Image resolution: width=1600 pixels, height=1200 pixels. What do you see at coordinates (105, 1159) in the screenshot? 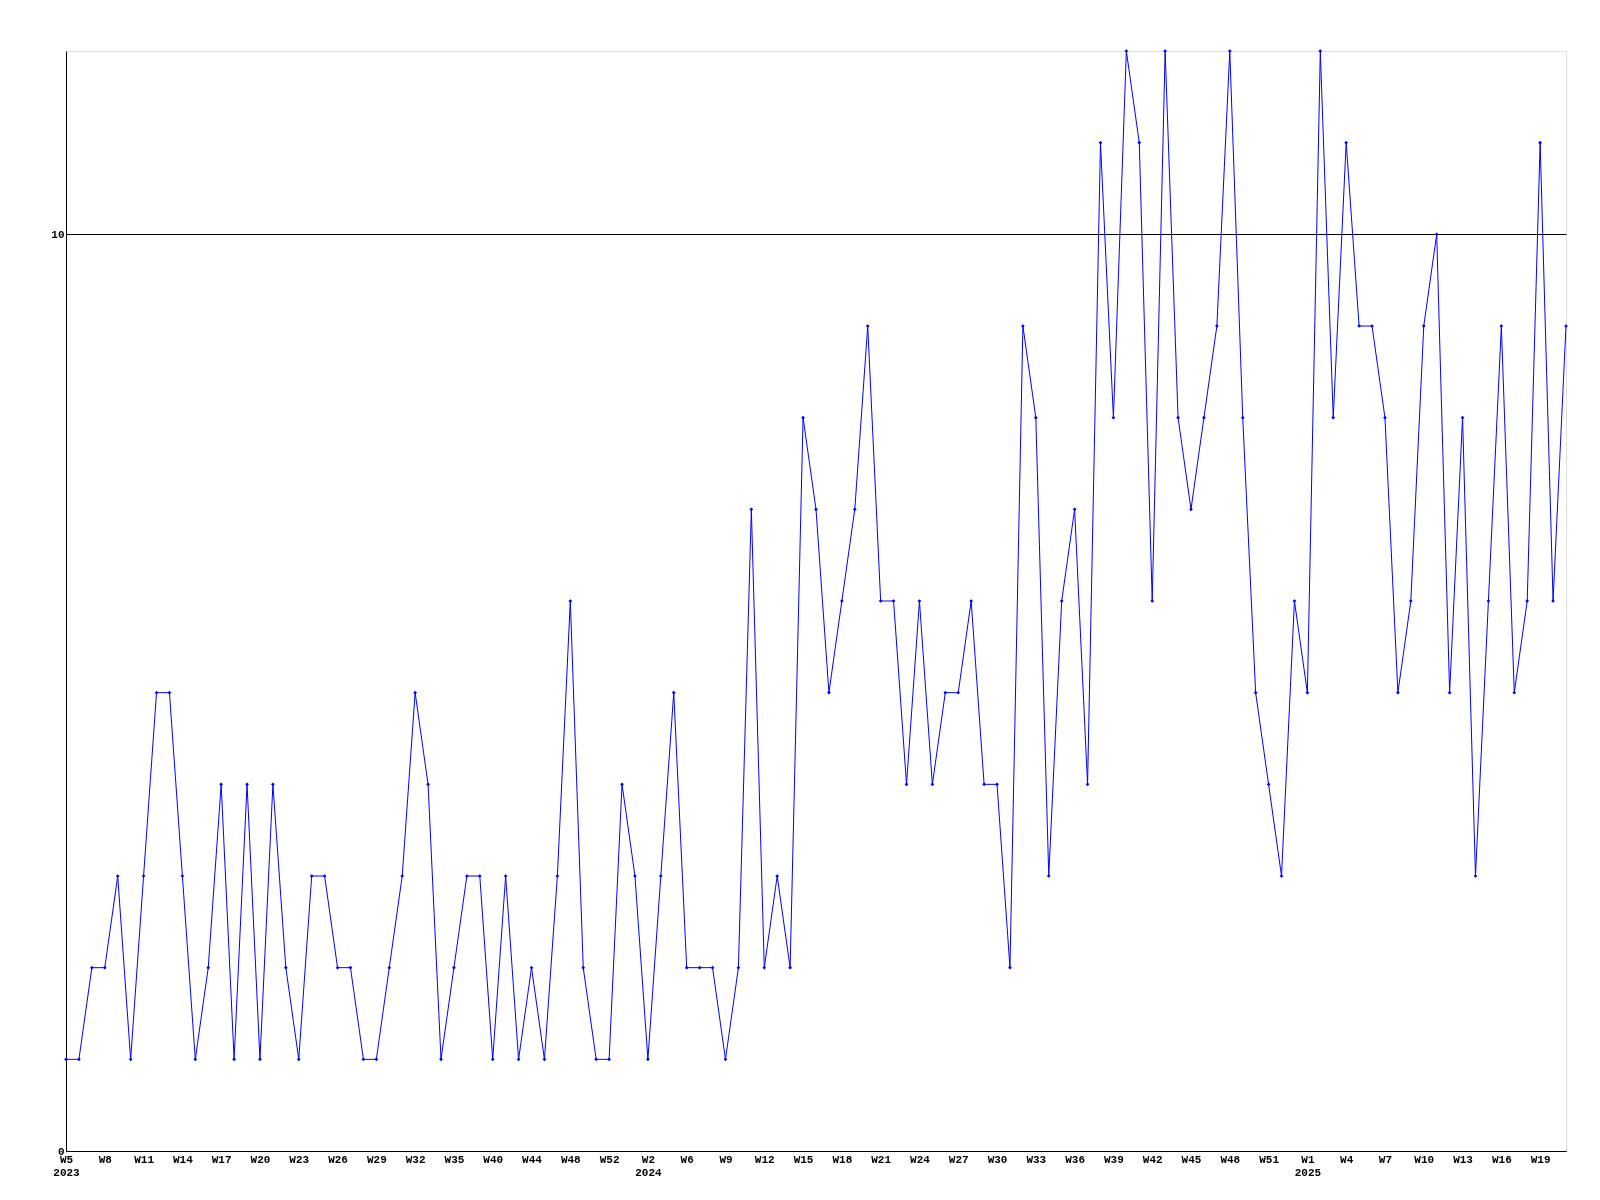
I see `x-tick-label: W8` at bounding box center [105, 1159].